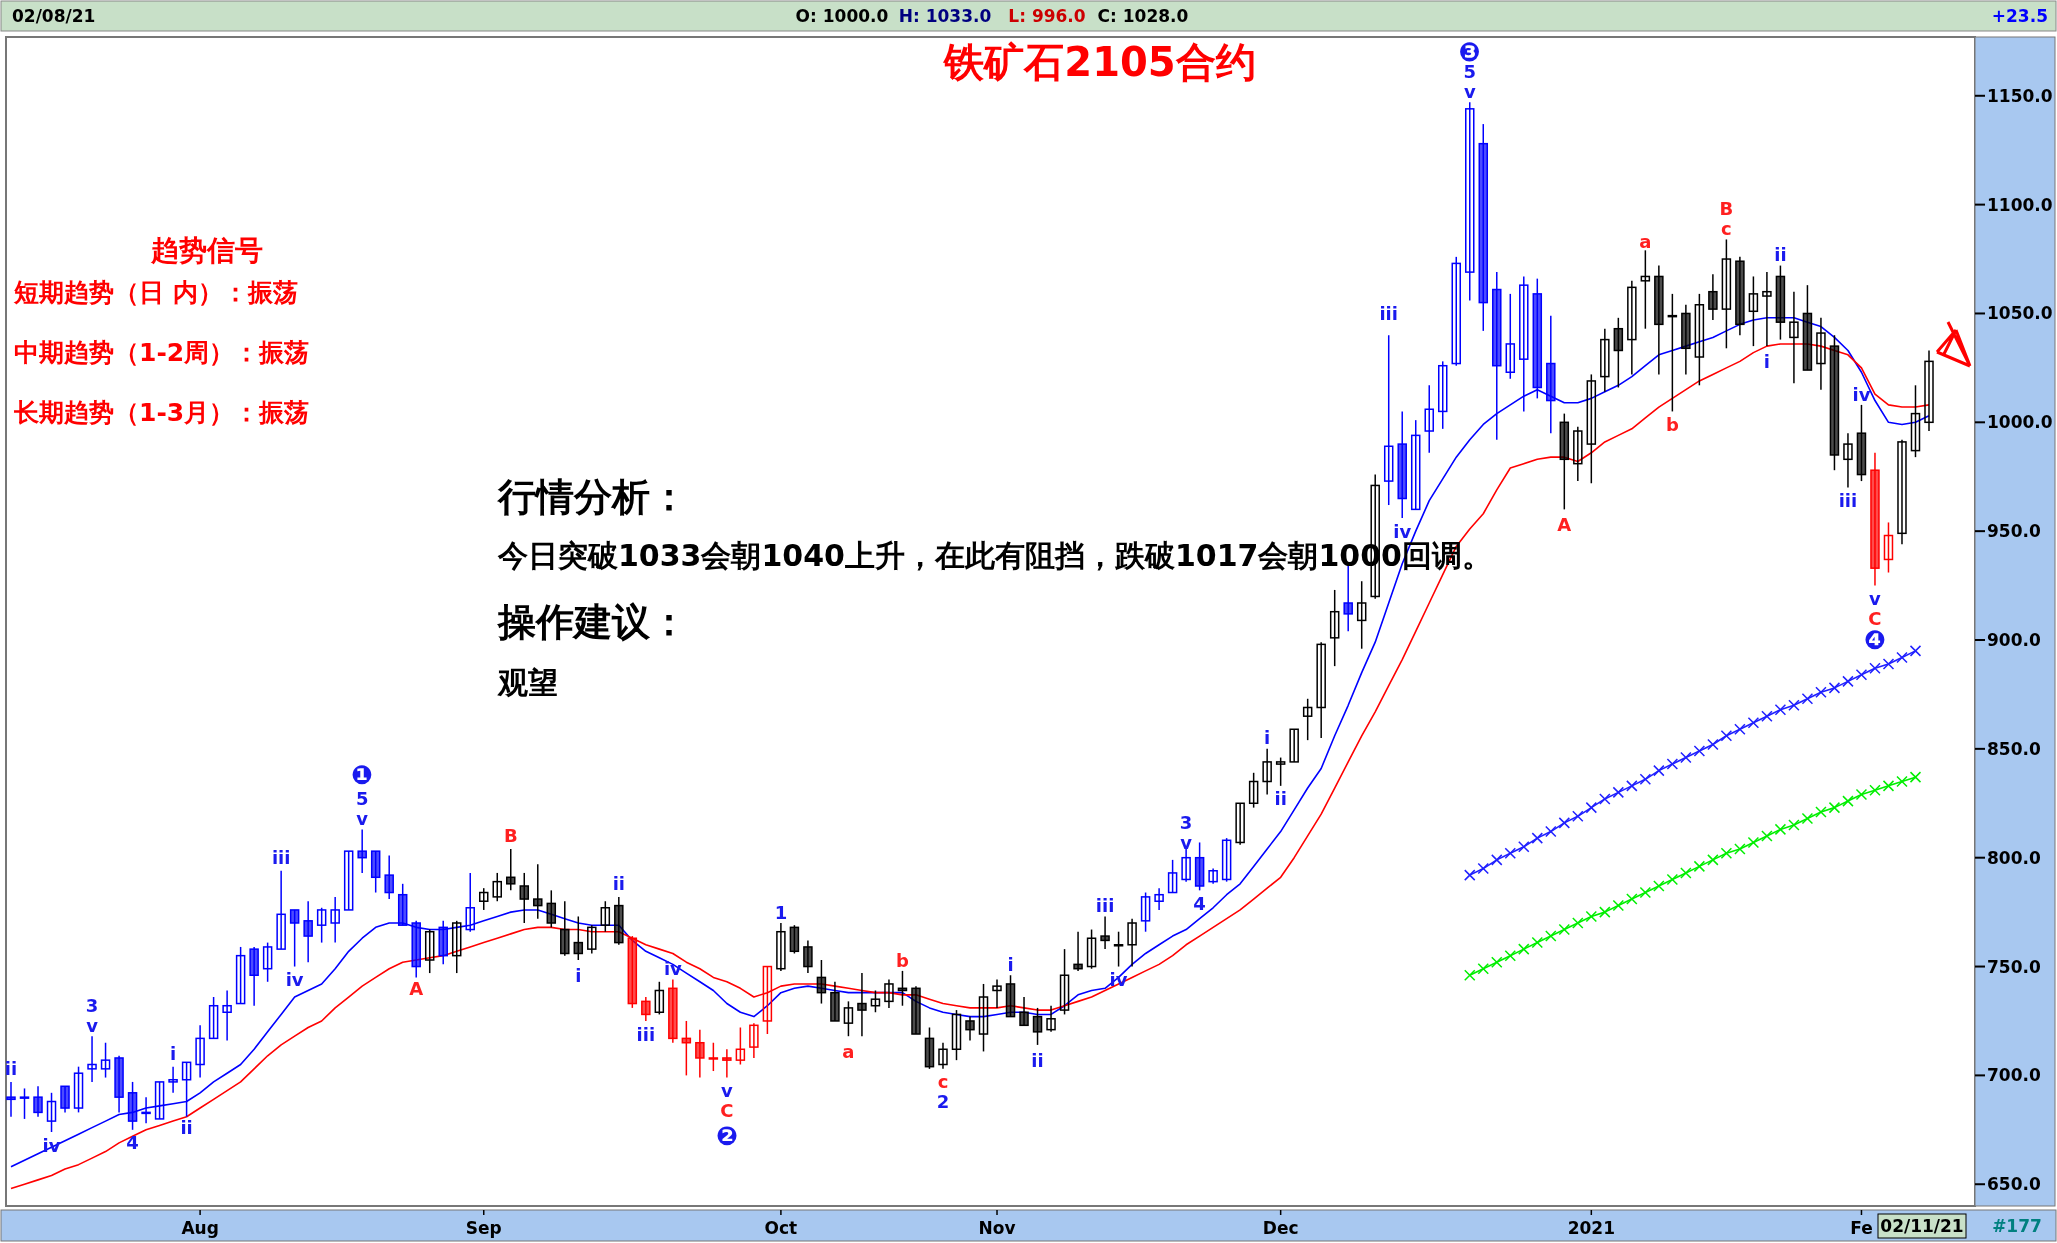 The image size is (2057, 1243). Describe the element at coordinates (2014, 1075) in the screenshot. I see `y-tick-label: 700.0` at that location.